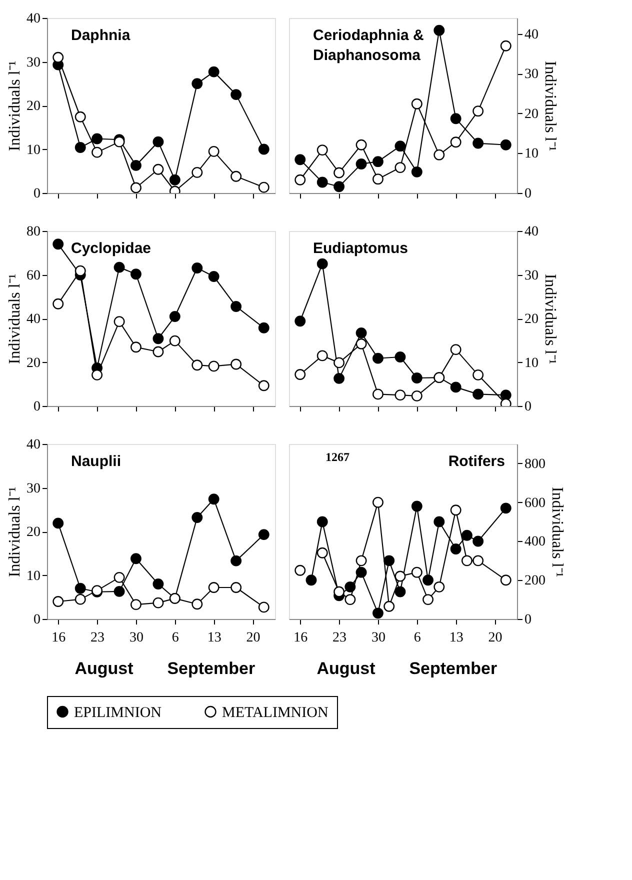 Image resolution: width=632 pixels, height=880 pixels. I want to click on text: Eudiaptomus, so click(360, 248).